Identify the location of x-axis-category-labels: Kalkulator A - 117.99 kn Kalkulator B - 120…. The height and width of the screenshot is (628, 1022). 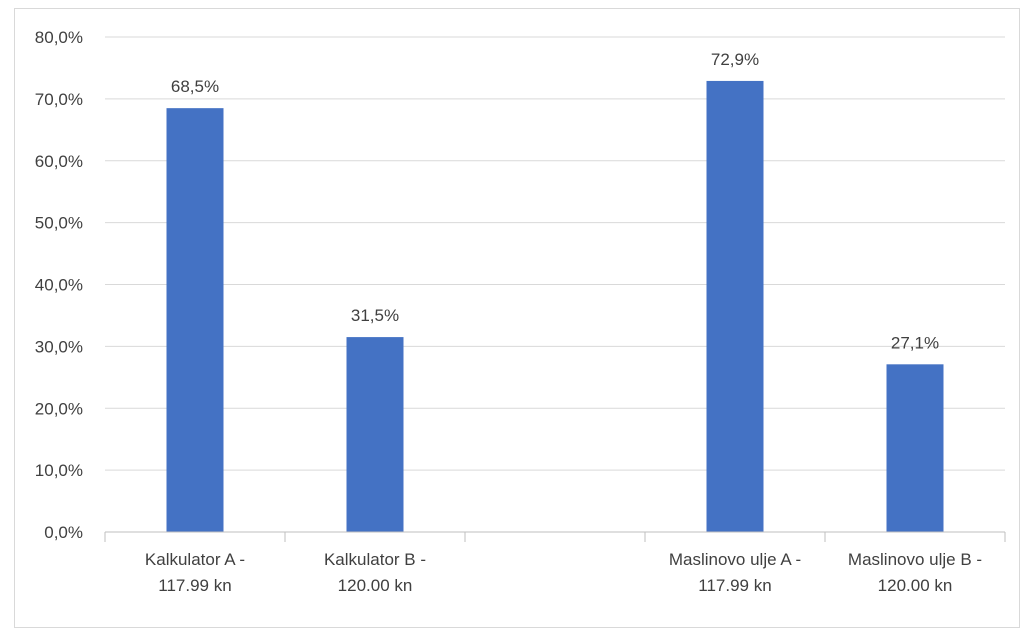
(563, 572).